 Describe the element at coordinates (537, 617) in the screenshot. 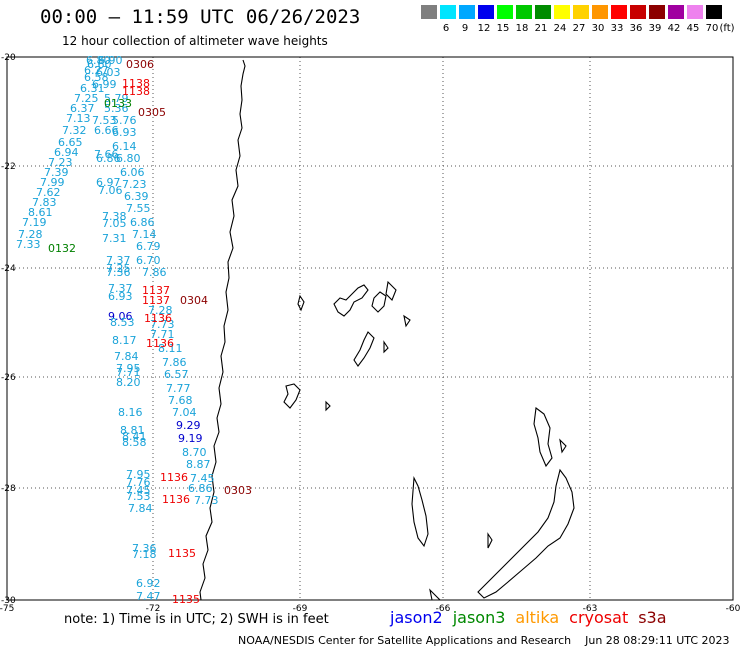

I see `legend-entry: altika` at that location.